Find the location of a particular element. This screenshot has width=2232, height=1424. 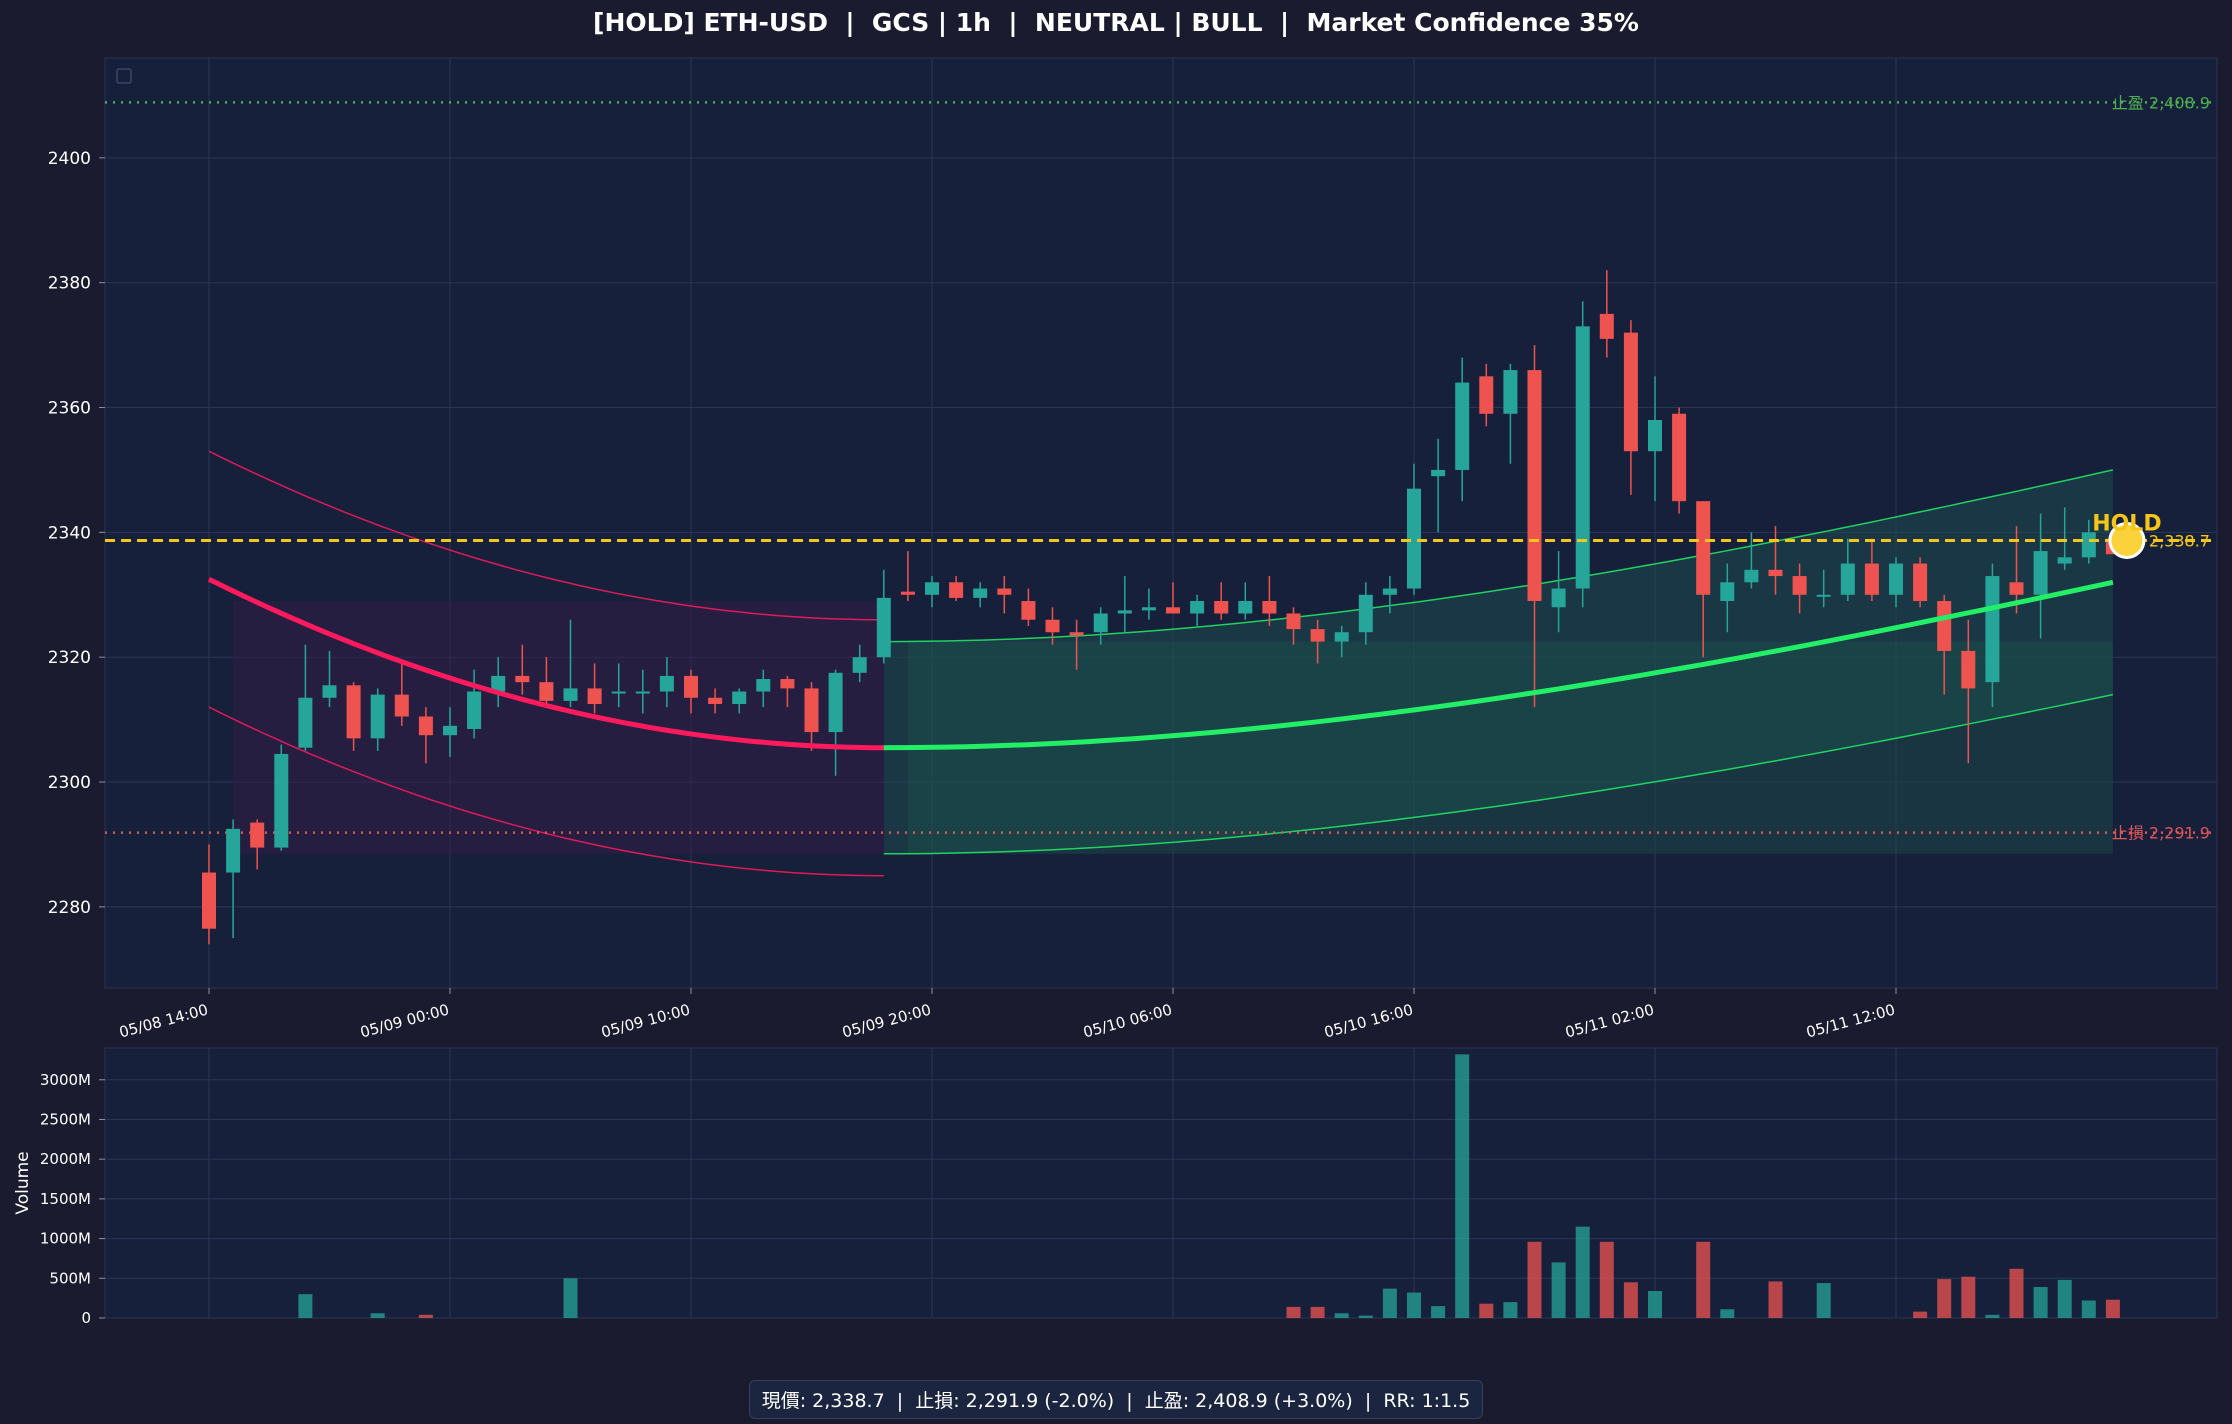

y-tick-label: 2340 is located at coordinates (69, 533).